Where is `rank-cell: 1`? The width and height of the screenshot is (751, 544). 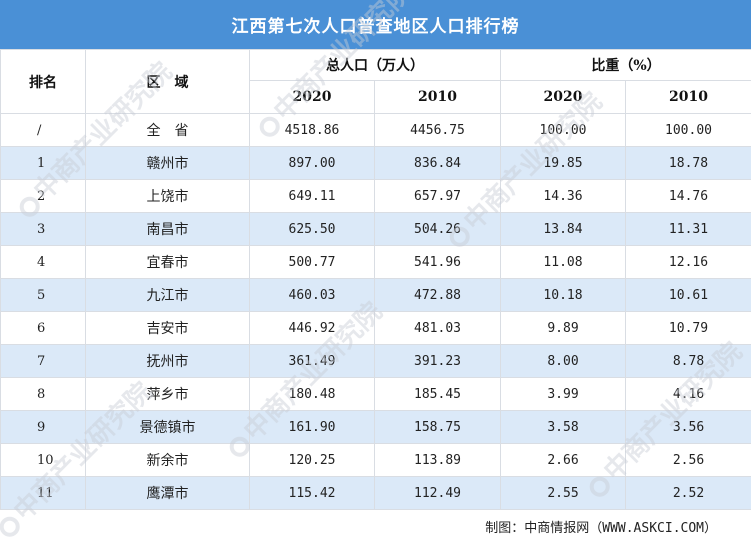 rank-cell: 1 is located at coordinates (43, 163).